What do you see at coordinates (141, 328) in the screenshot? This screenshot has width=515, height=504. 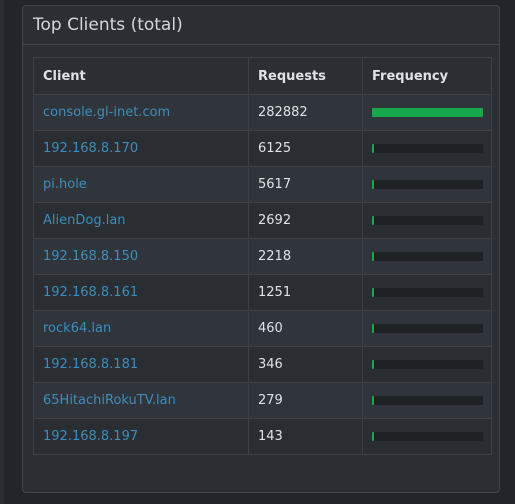 I see `client-cell: rock64.lan` at bounding box center [141, 328].